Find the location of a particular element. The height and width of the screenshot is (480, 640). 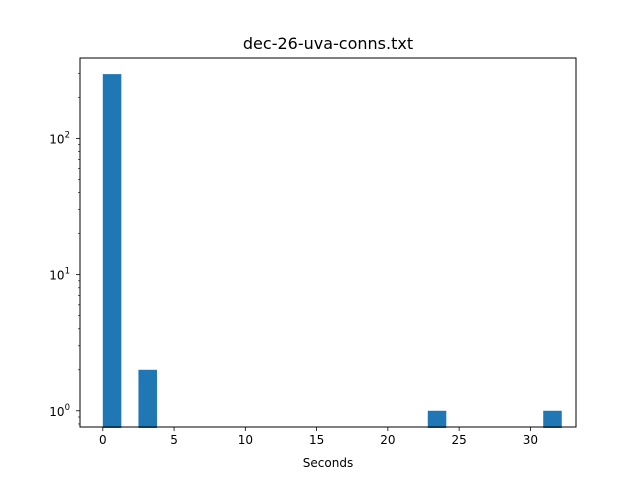

y-tick-exponent: 2 is located at coordinates (67, 135).